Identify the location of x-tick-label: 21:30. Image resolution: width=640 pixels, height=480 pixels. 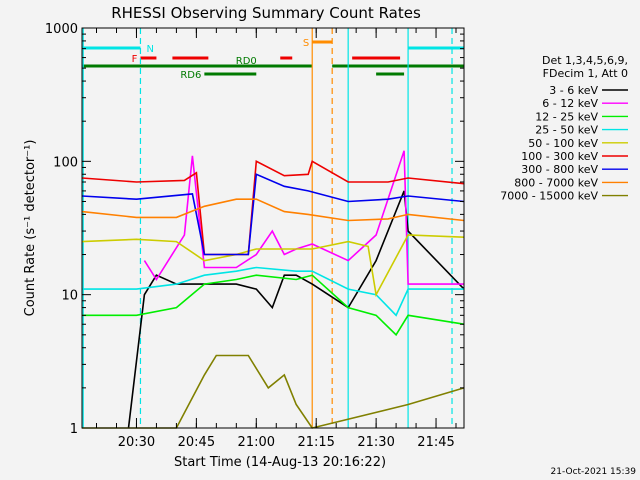
(375, 442).